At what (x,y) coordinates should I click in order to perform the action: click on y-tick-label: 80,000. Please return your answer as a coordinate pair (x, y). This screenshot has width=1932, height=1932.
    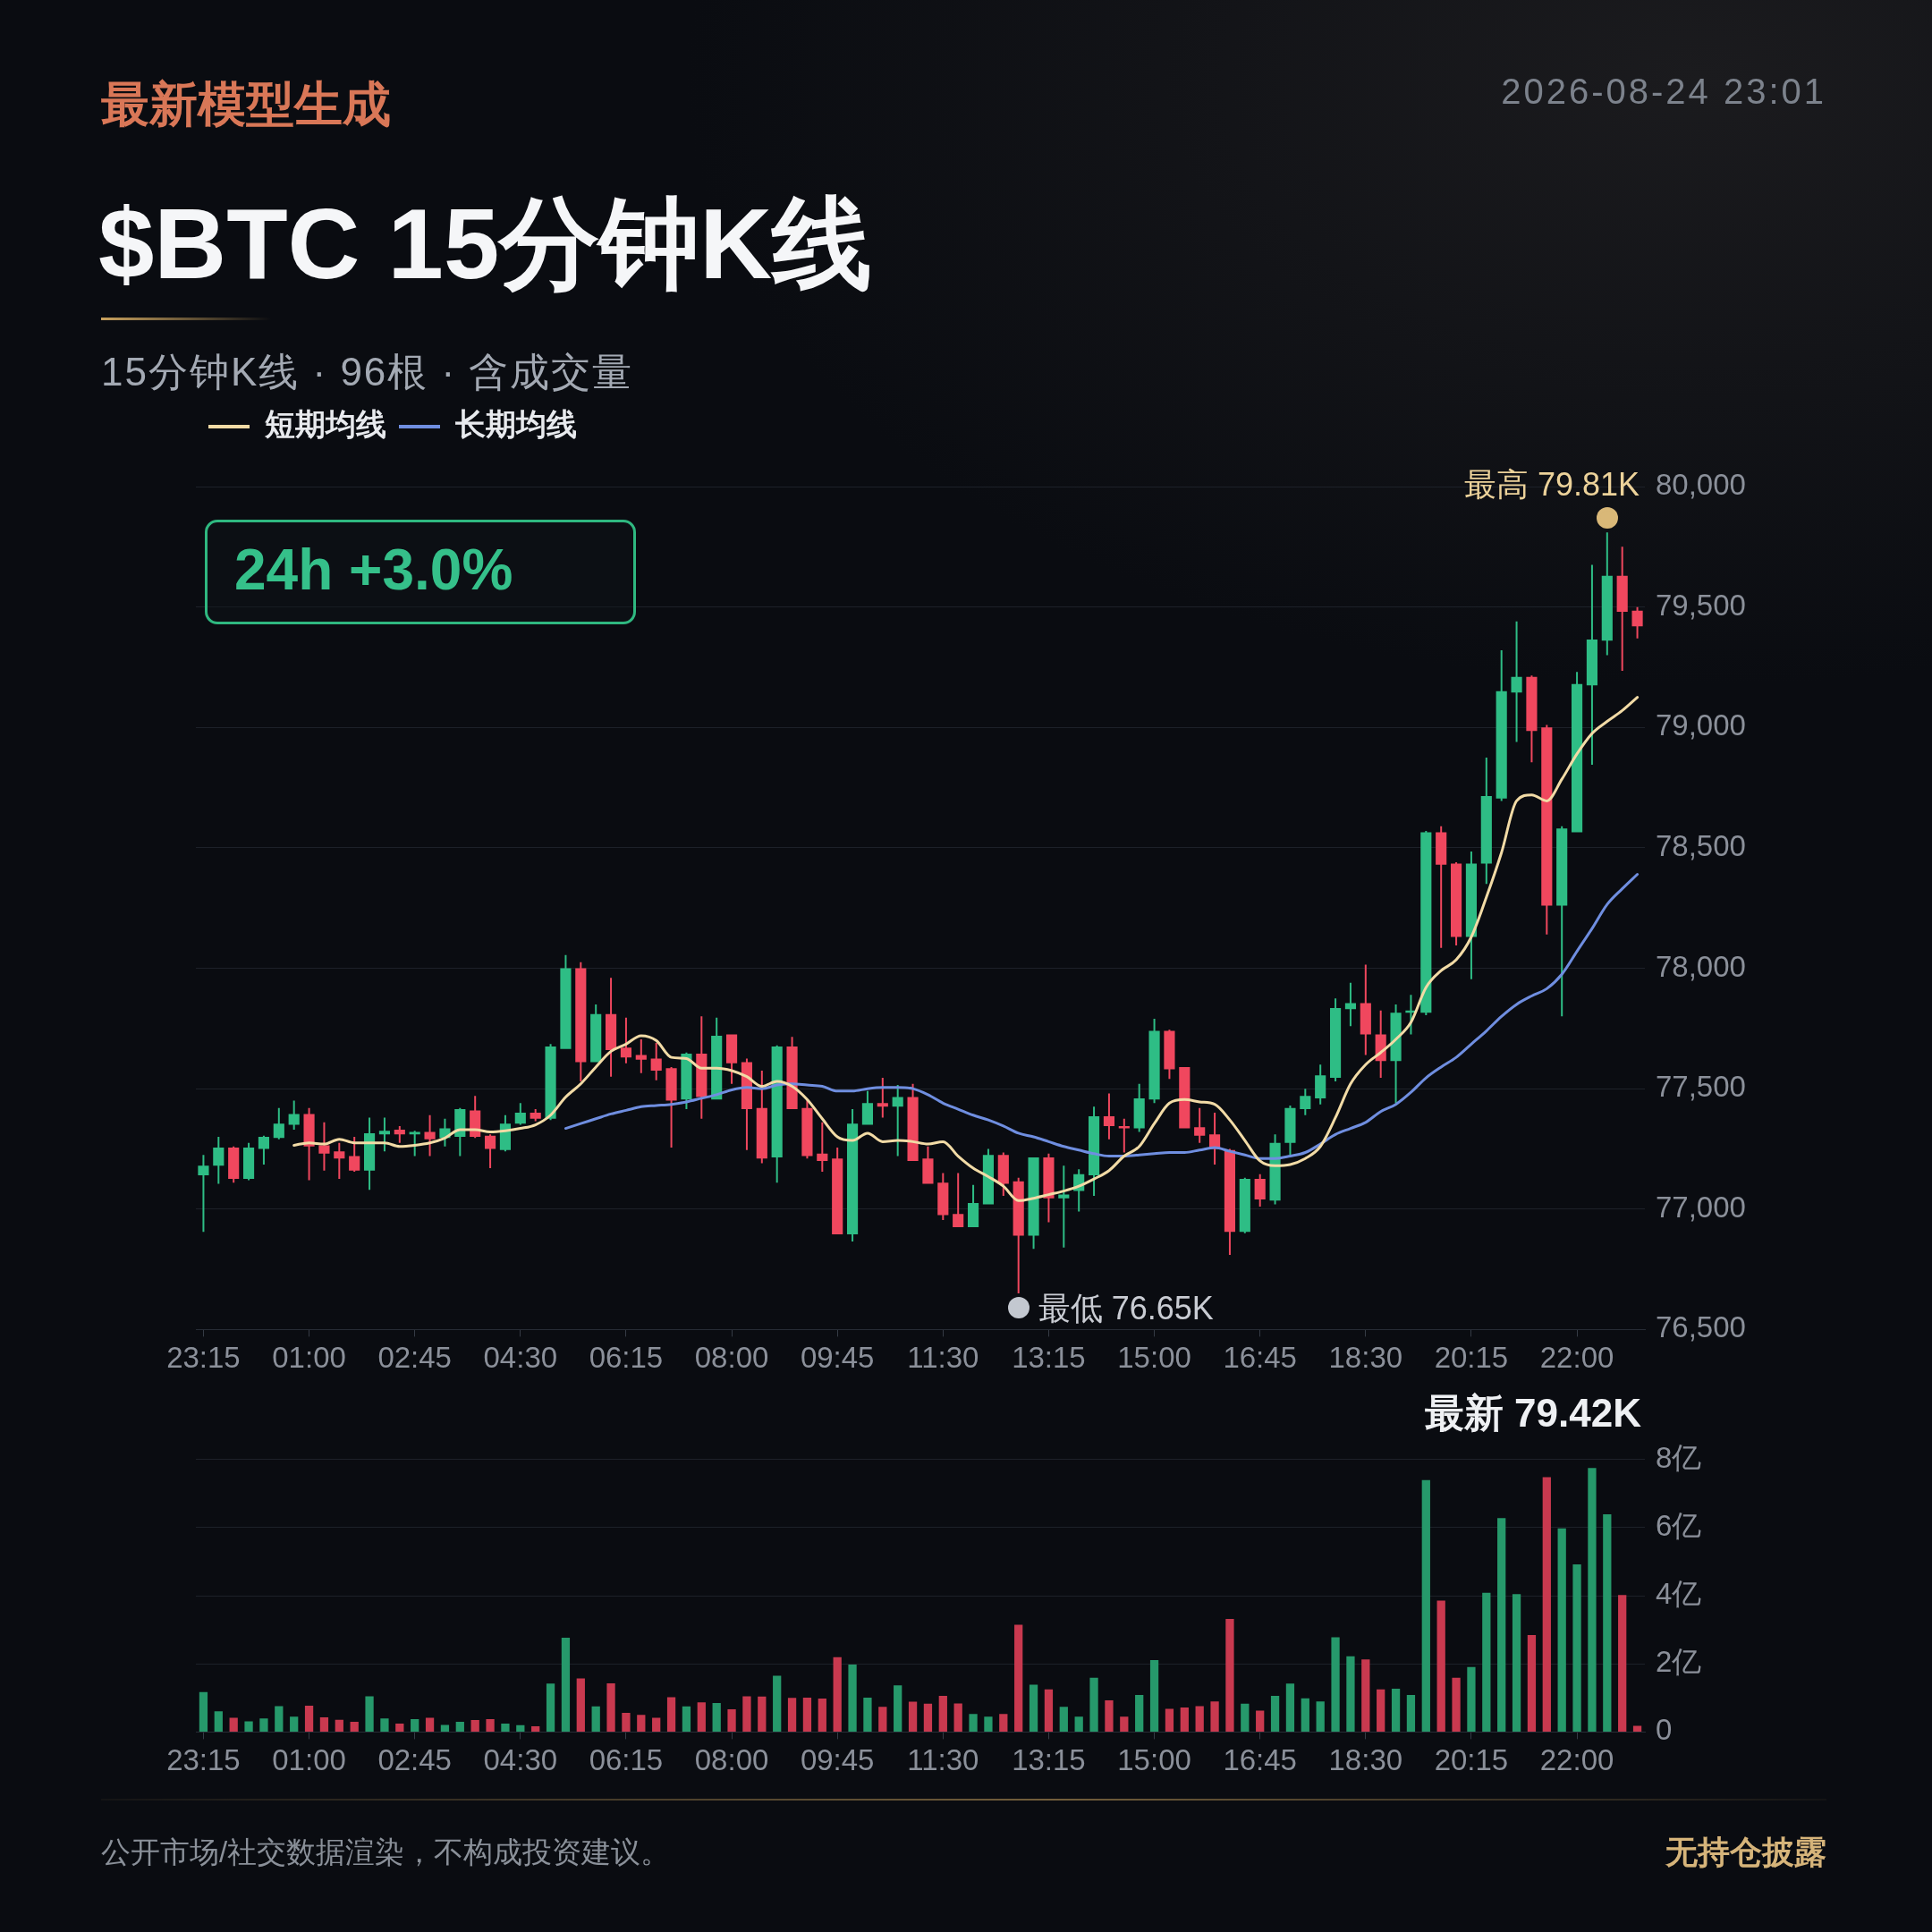
    Looking at the image, I should click on (1701, 485).